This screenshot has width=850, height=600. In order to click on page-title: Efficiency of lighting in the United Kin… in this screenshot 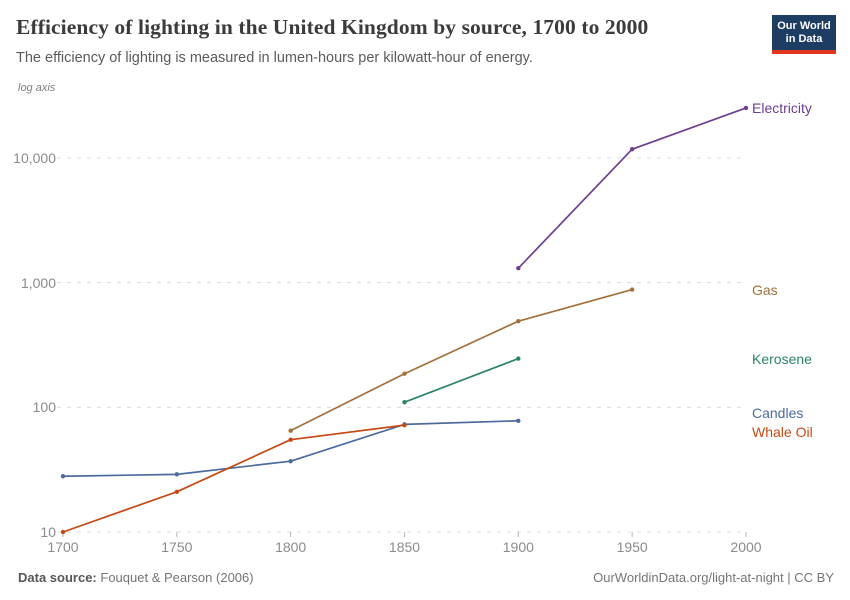, I will do `click(332, 27)`.